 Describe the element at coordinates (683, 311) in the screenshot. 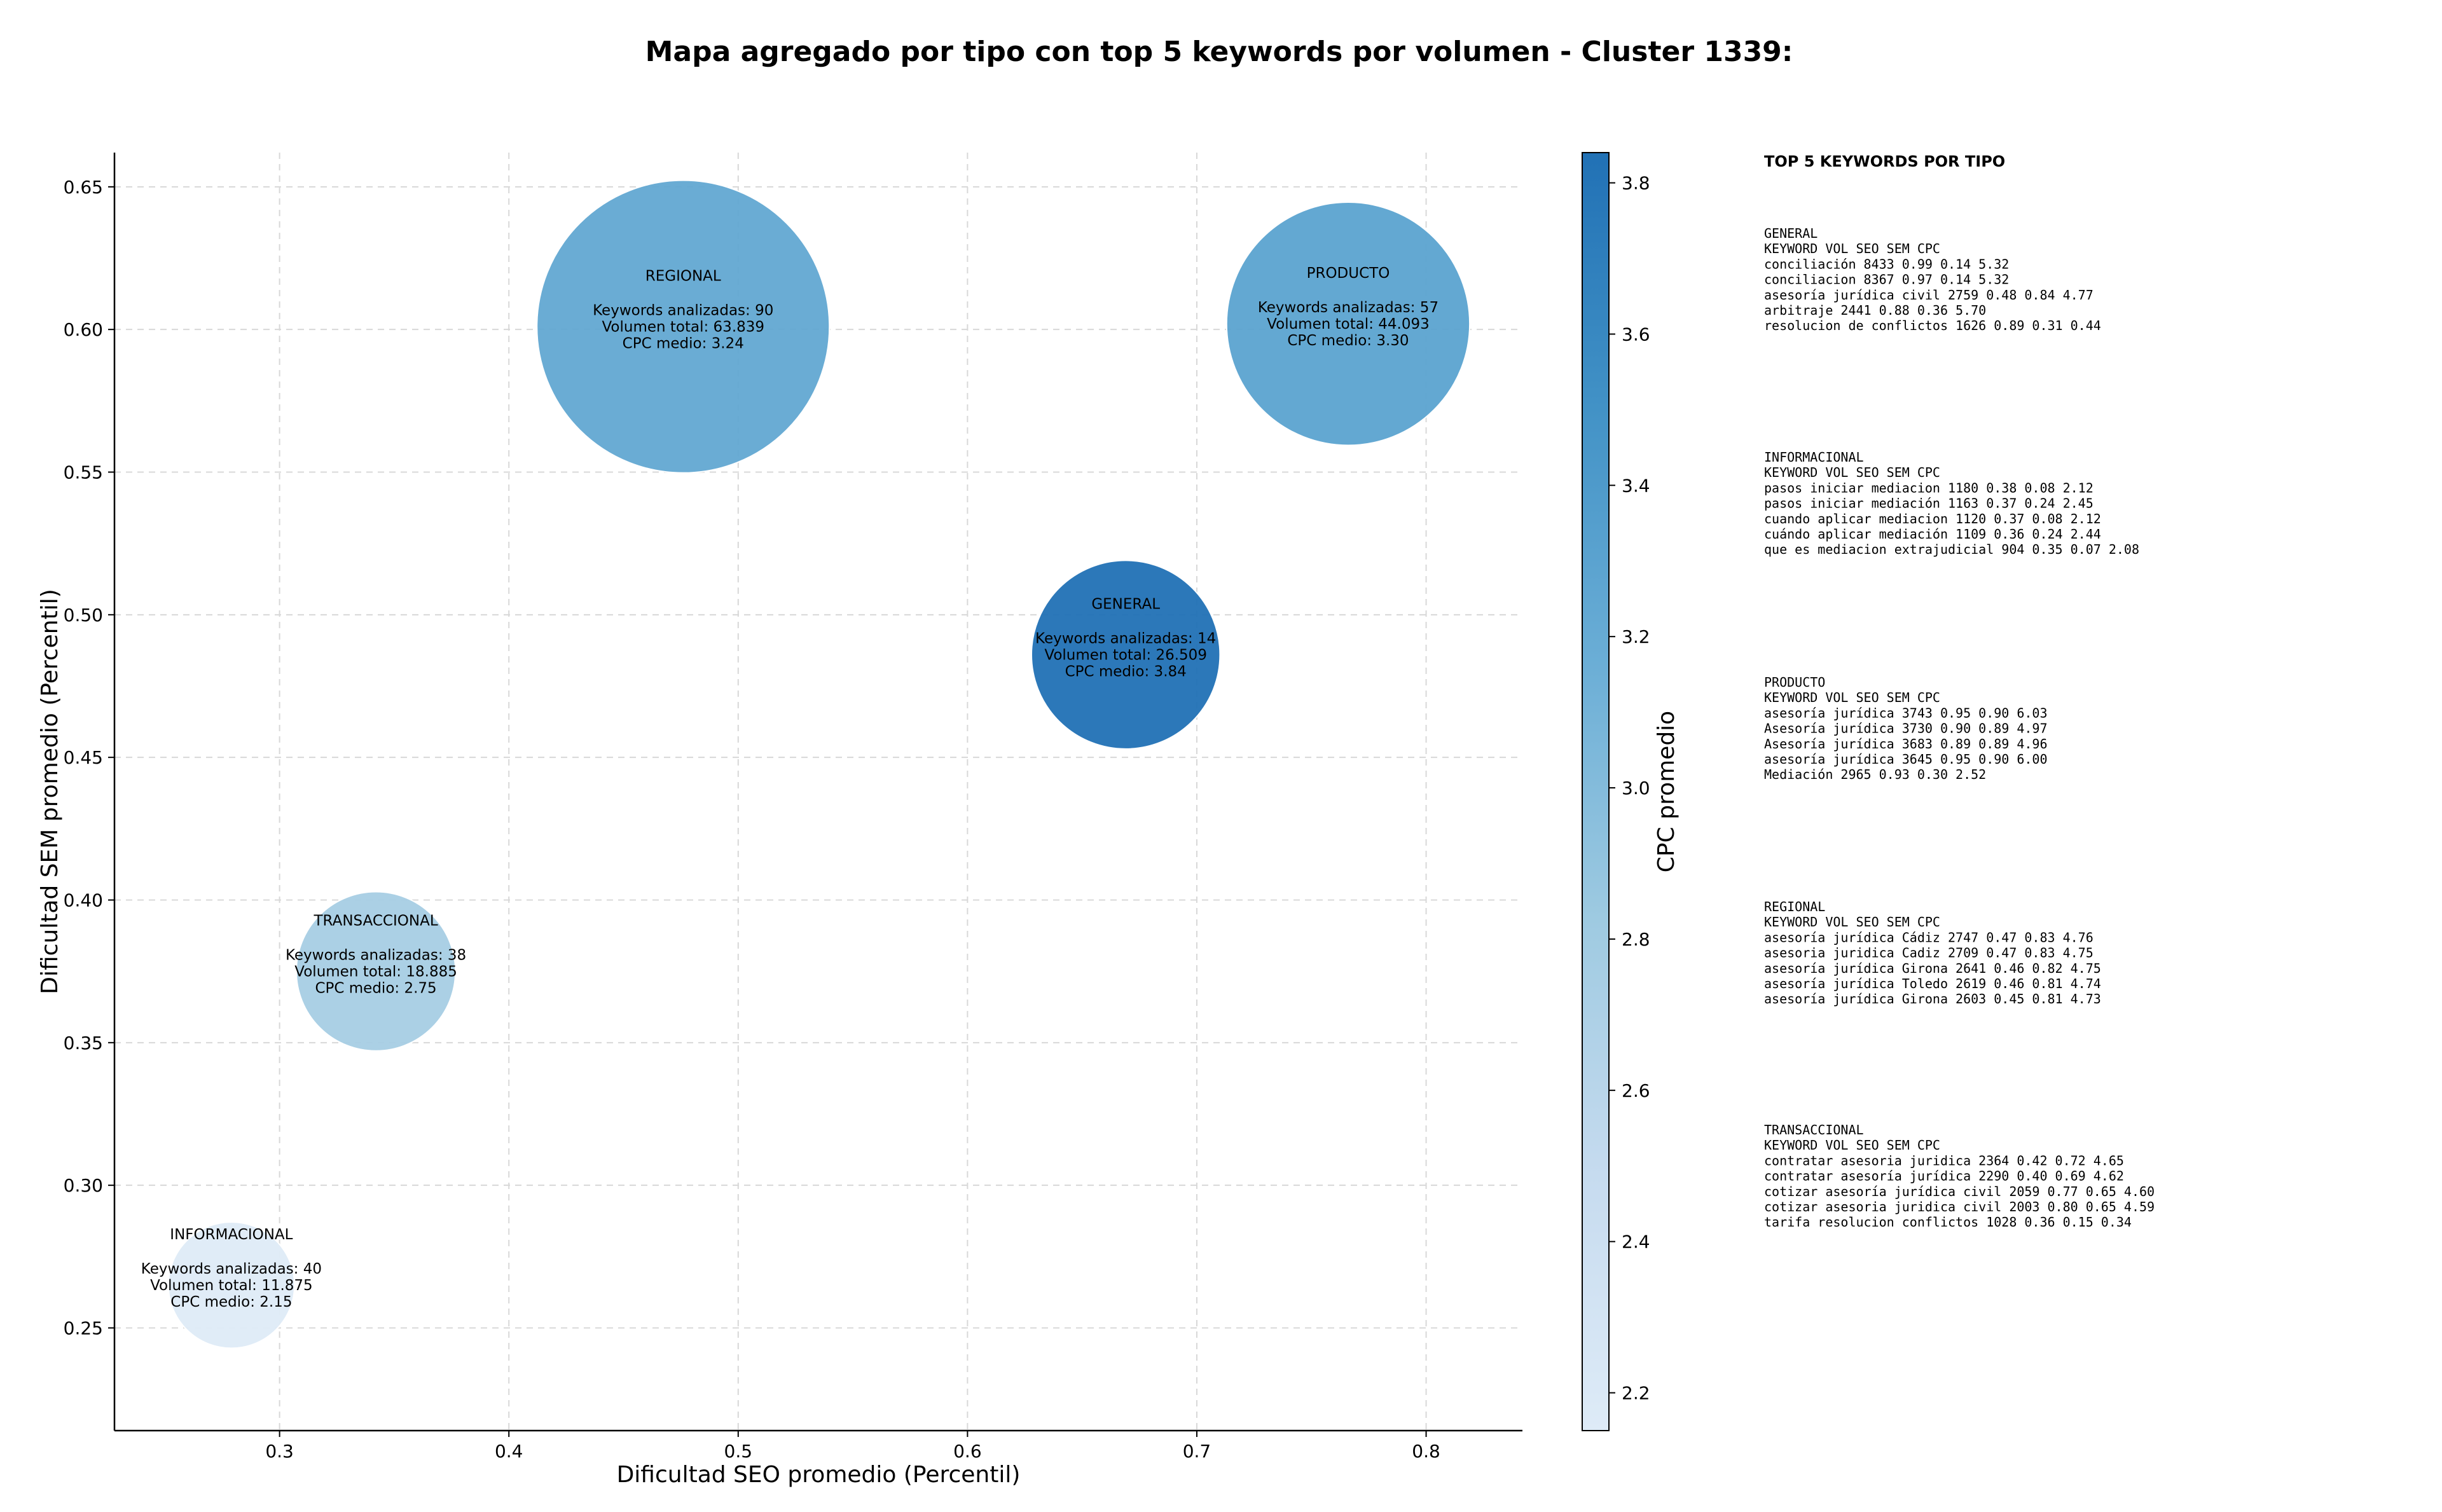

I see `bubble-detail: Keywords analizadas: 90` at that location.